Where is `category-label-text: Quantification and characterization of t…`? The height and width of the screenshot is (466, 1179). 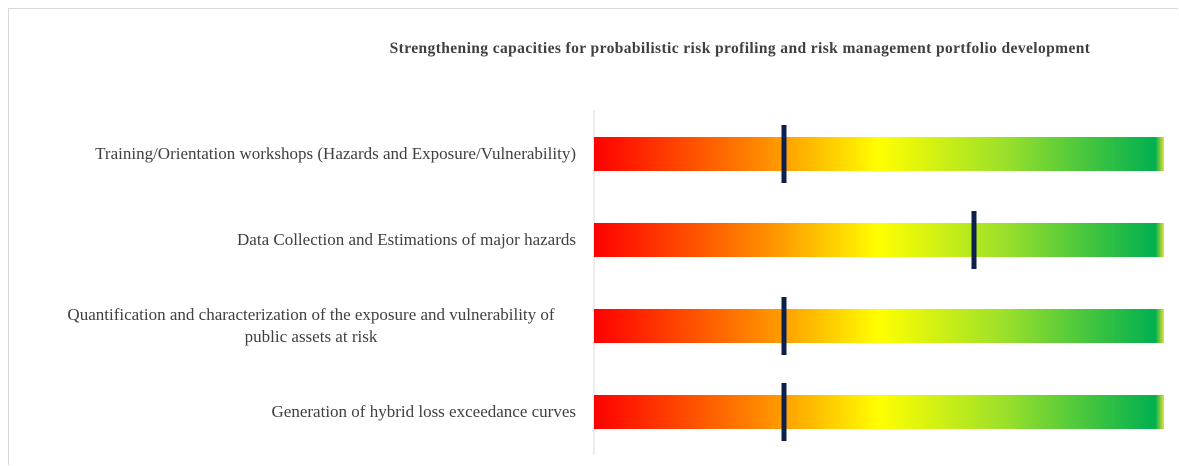 category-label-text: Quantification and characterization of t… is located at coordinates (311, 325).